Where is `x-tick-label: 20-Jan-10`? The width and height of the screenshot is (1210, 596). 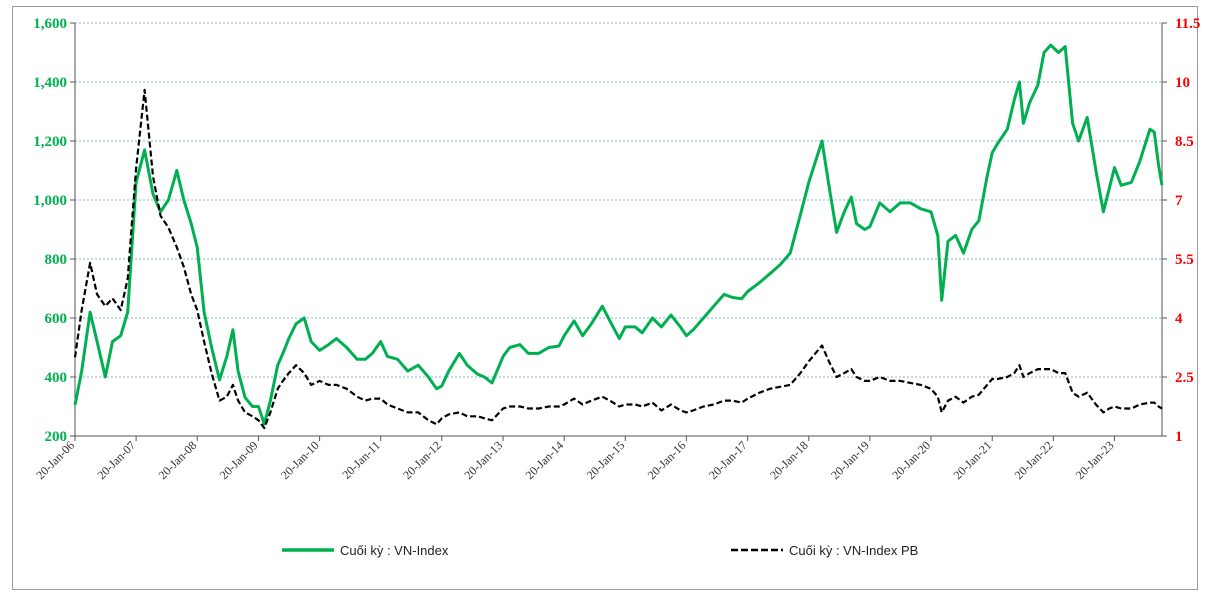 x-tick-label: 20-Jan-10 is located at coordinates (300, 460).